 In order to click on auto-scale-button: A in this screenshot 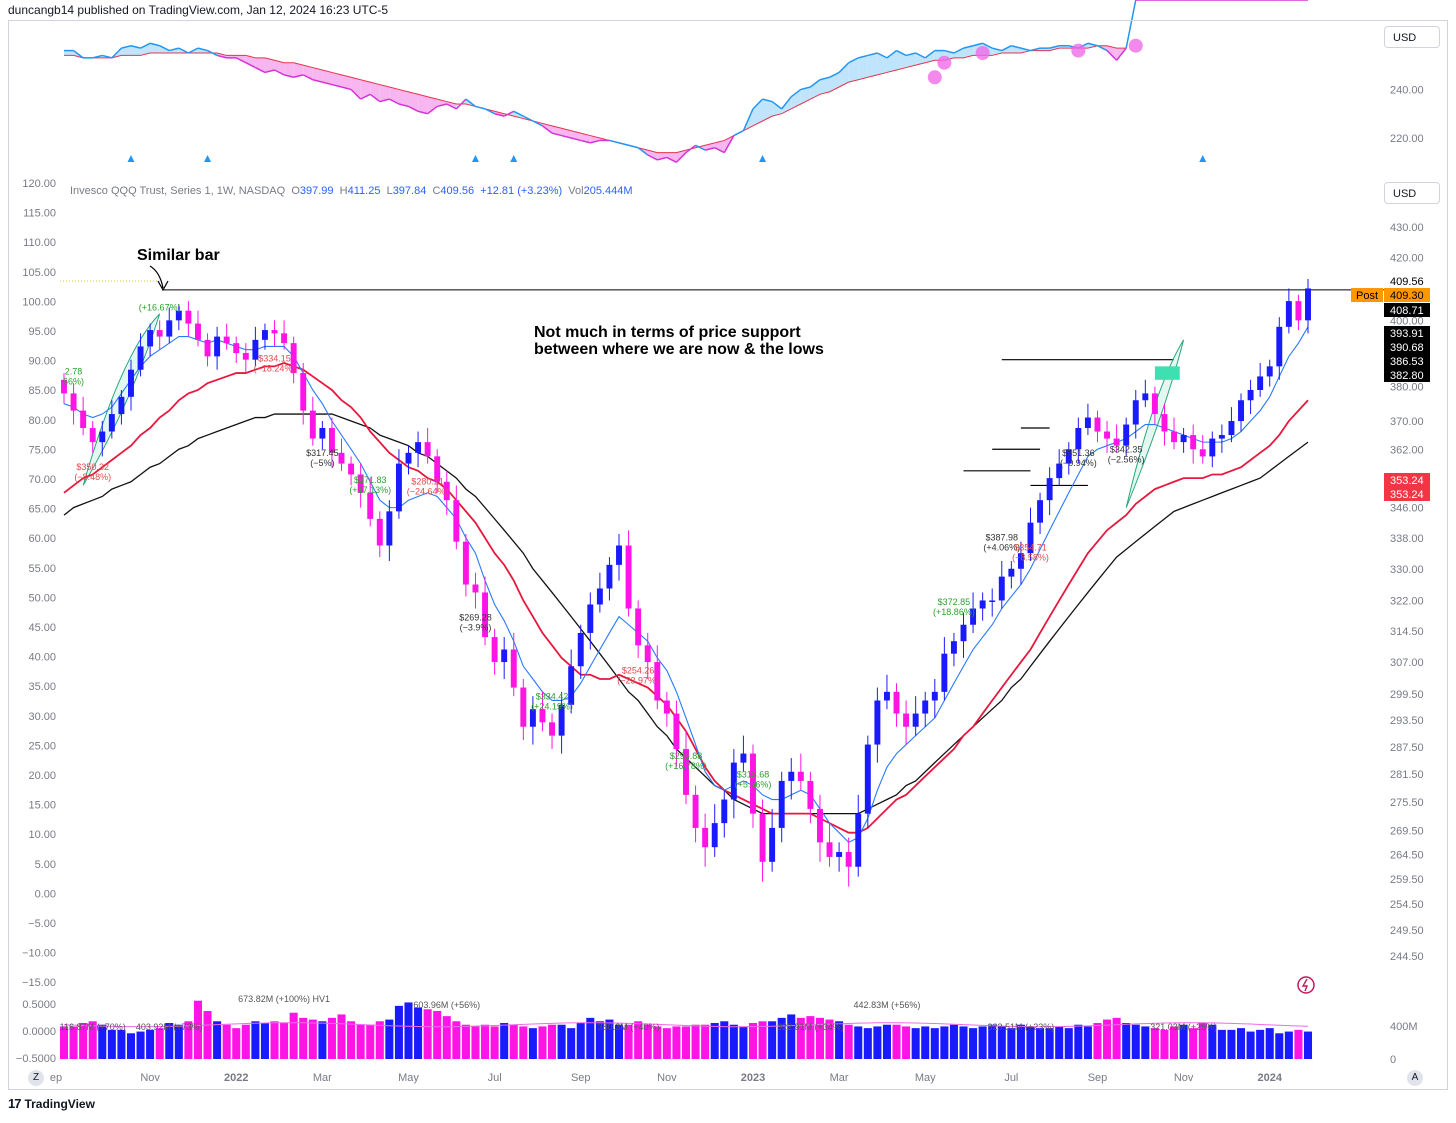, I will do `click(1415, 1078)`.